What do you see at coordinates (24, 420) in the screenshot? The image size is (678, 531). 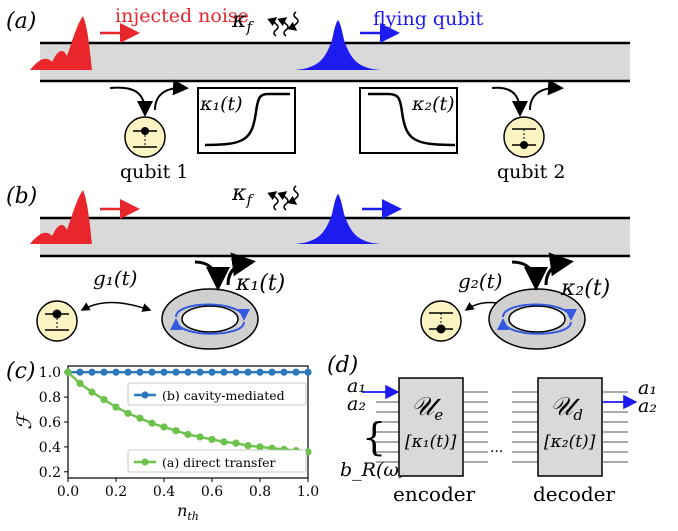 I see `y-axis-label: ℱ` at bounding box center [24, 420].